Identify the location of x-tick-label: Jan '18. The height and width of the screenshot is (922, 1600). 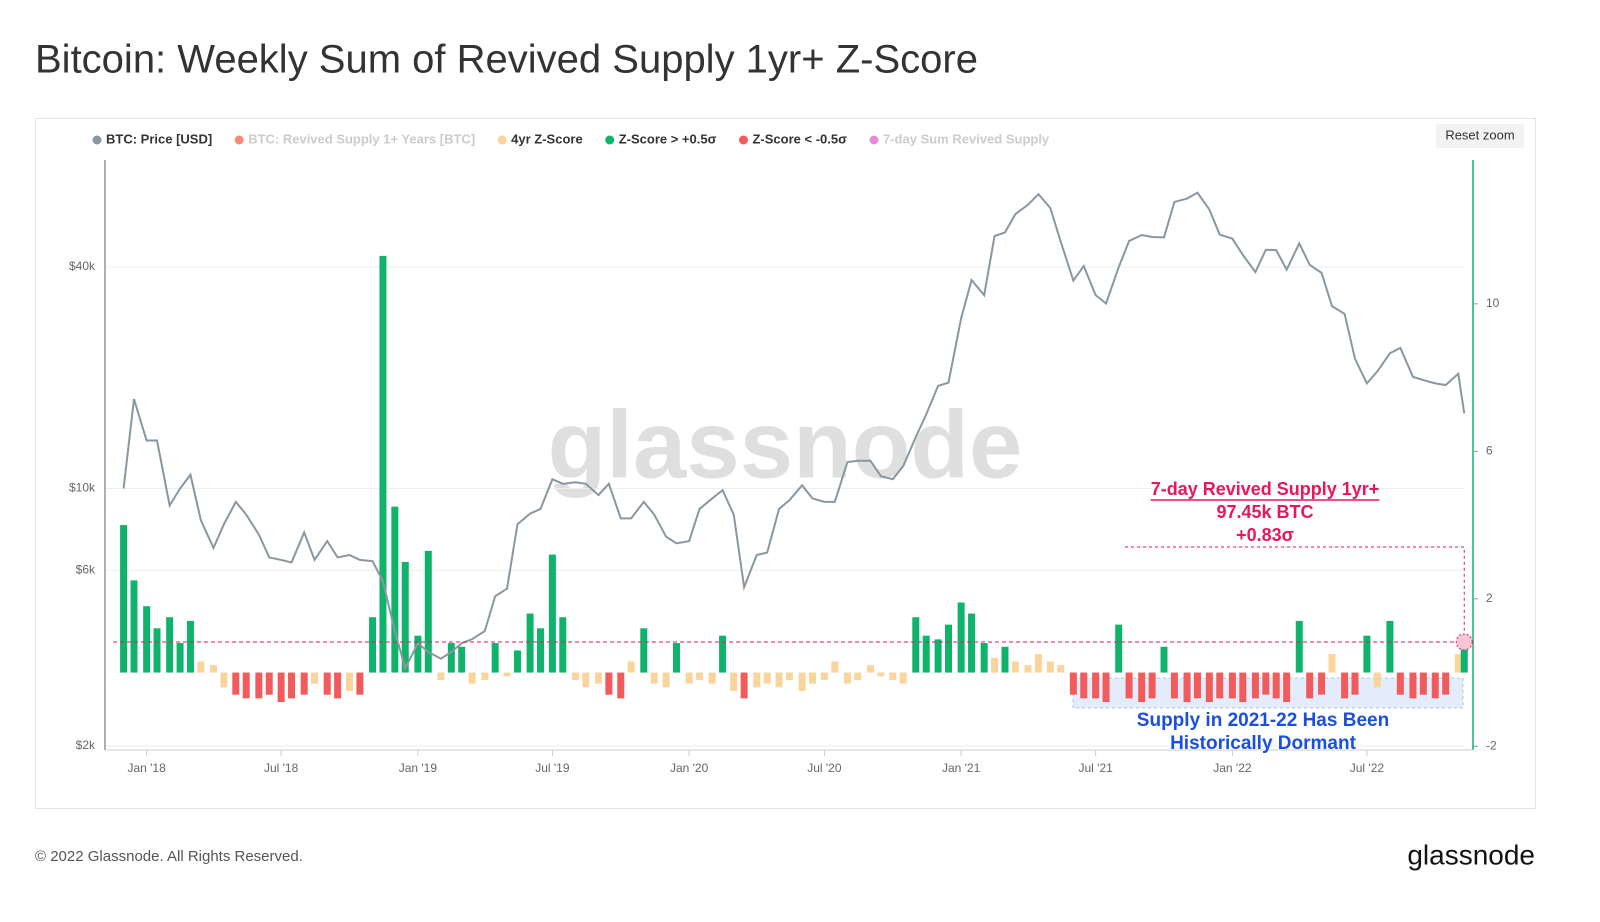
(146, 768).